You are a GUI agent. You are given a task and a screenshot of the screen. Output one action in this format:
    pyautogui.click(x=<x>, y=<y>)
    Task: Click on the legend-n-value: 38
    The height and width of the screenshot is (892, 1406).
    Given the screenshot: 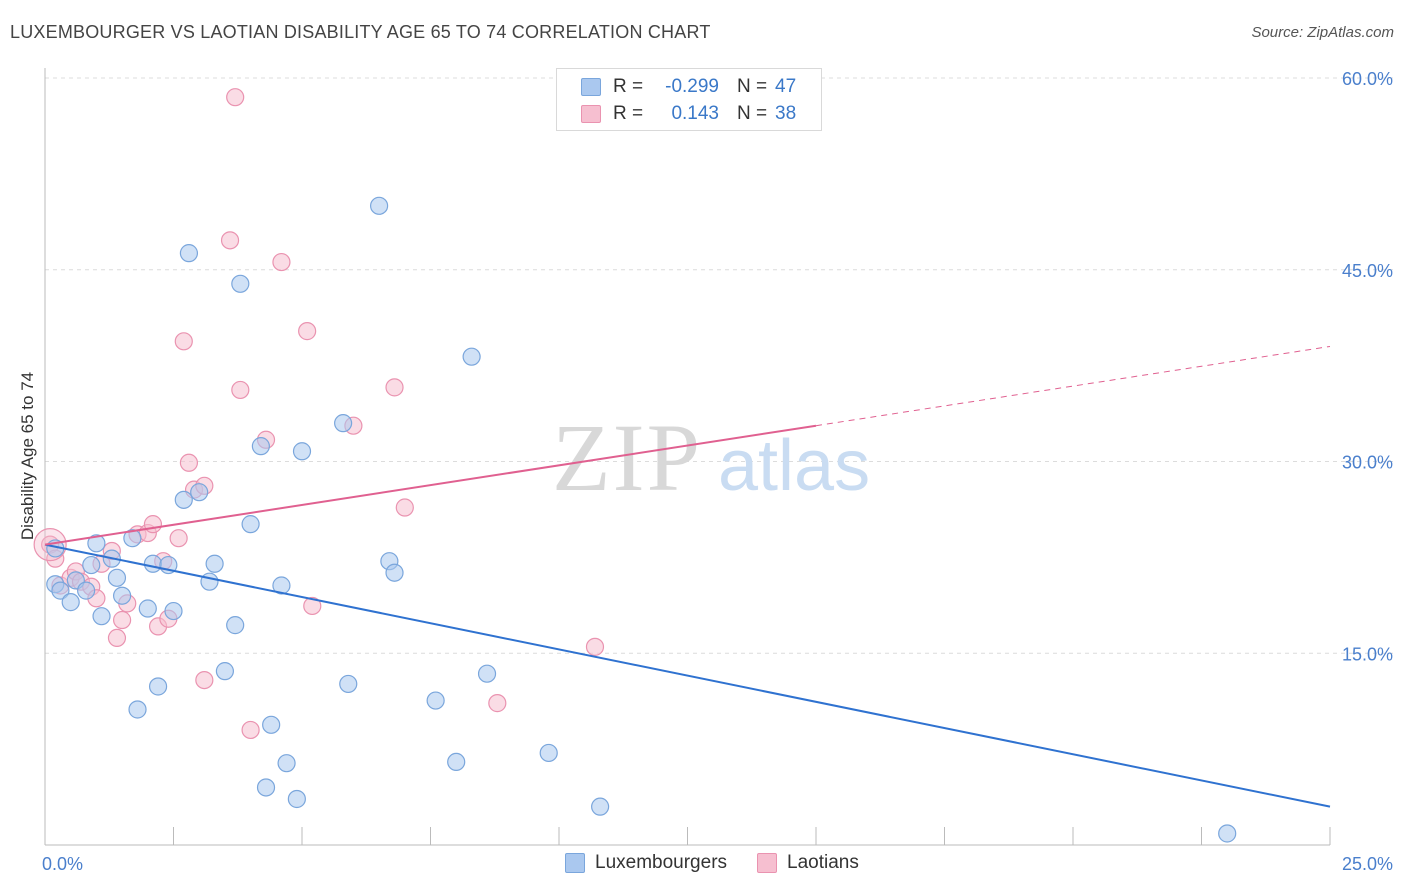 What is the action you would take?
    pyautogui.click(x=786, y=113)
    